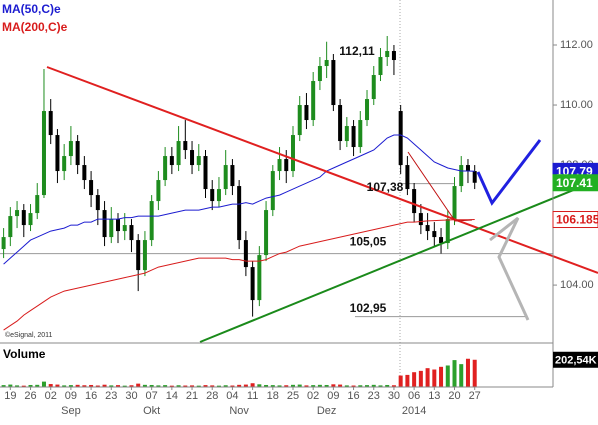 This screenshot has height=425, width=598. What do you see at coordinates (357, 51) in the screenshot?
I see `annotation: 112,11` at bounding box center [357, 51].